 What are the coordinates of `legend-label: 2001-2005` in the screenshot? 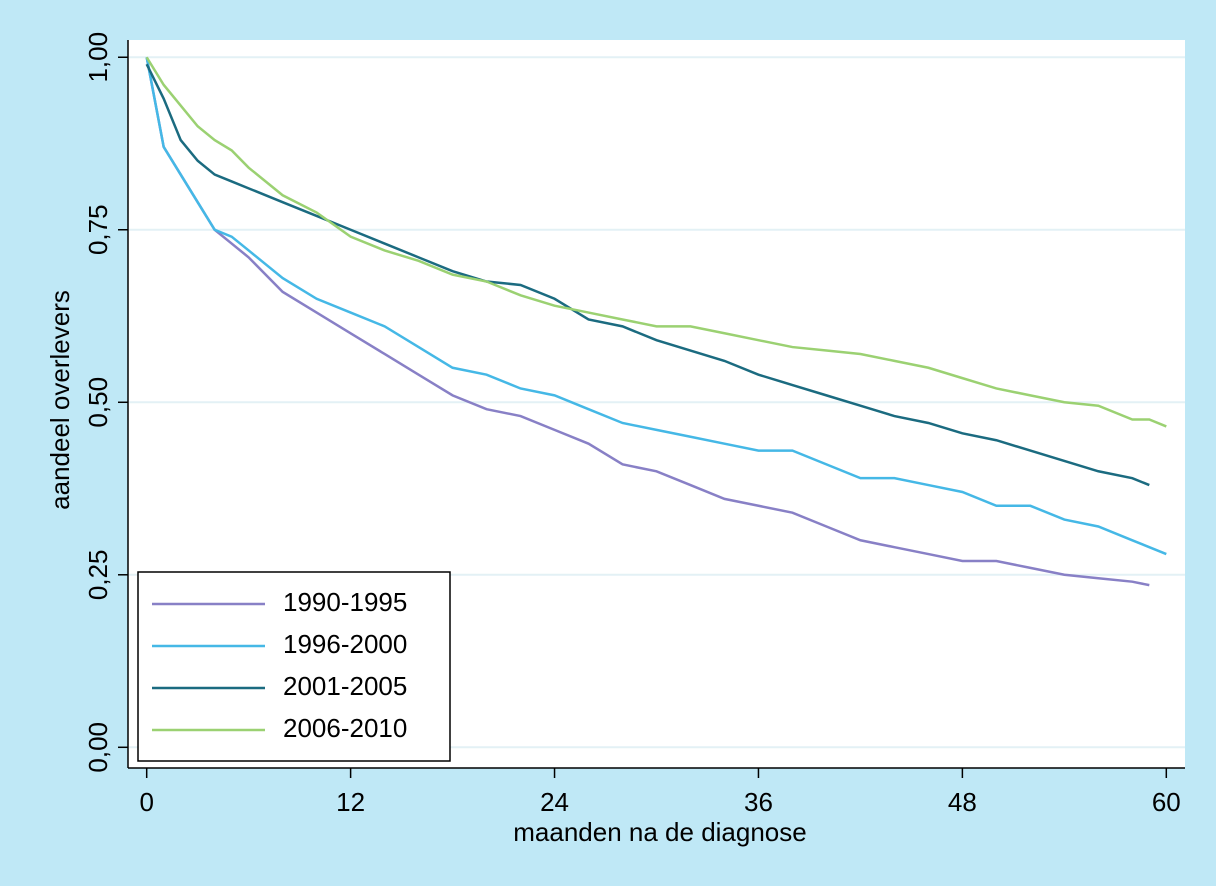 It's located at (345, 686).